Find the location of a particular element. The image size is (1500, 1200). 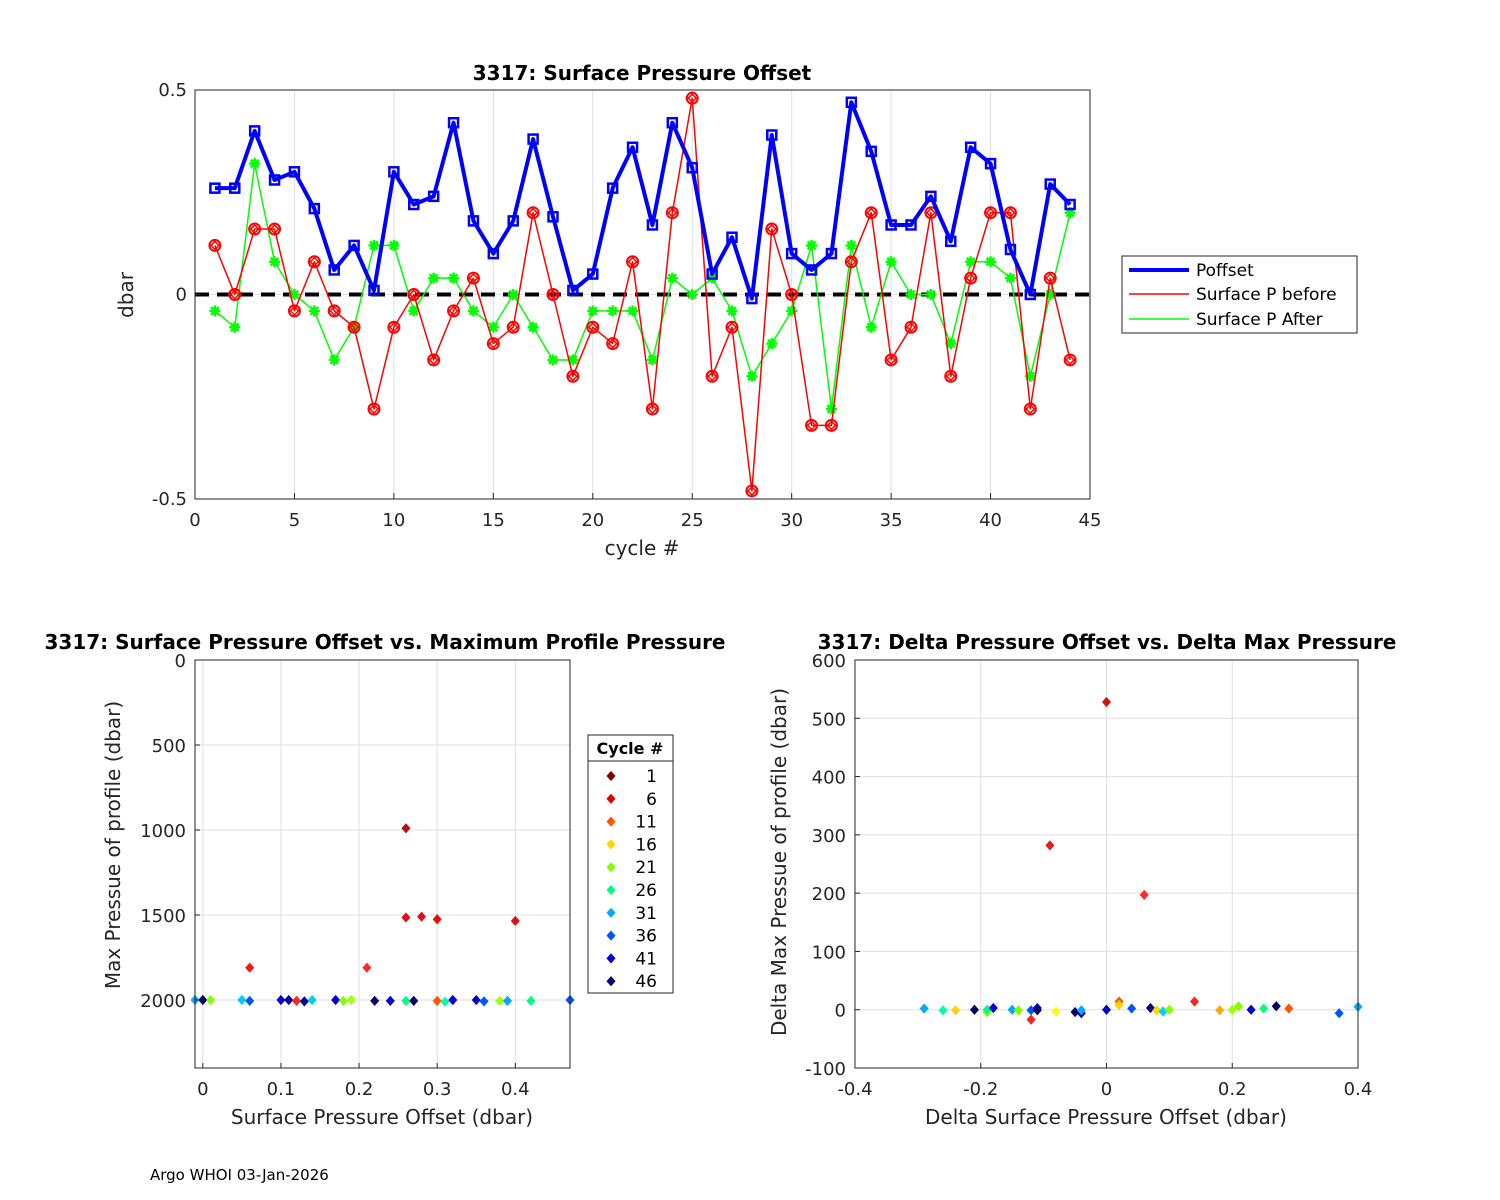

br-y-tick-label: 400 is located at coordinates (829, 778).